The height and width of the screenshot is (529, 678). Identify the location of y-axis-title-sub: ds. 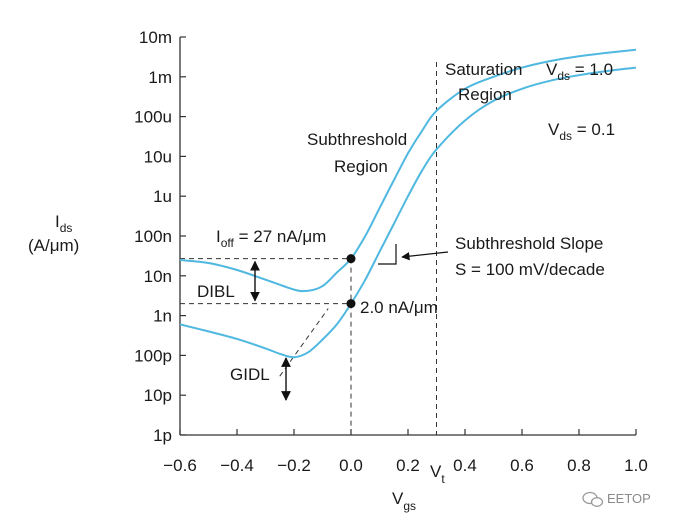
(66, 228).